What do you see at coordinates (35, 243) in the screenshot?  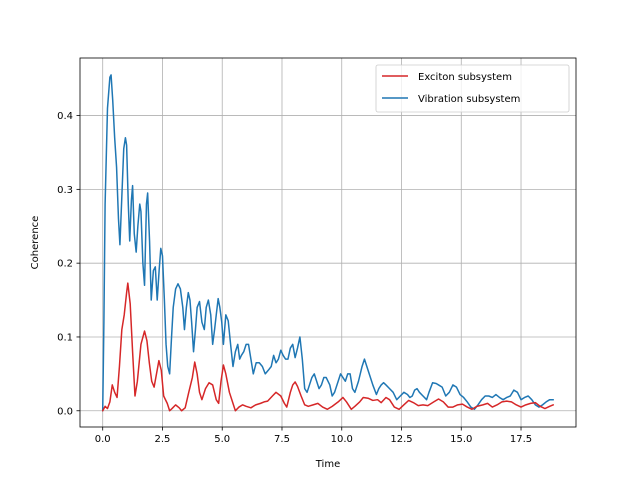 I see `y-axis-label: Coherence` at bounding box center [35, 243].